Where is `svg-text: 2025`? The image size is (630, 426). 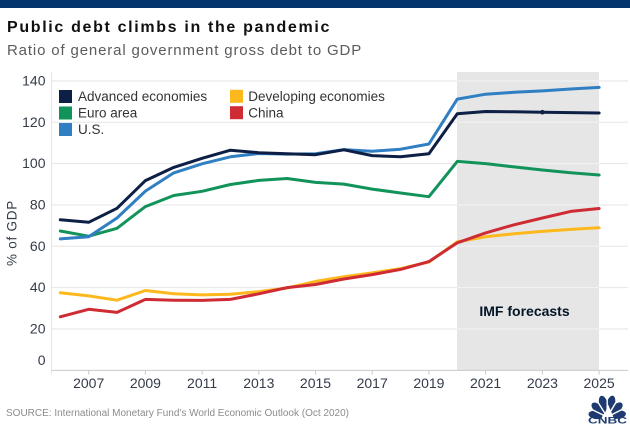 svg-text: 2025 is located at coordinates (599, 383).